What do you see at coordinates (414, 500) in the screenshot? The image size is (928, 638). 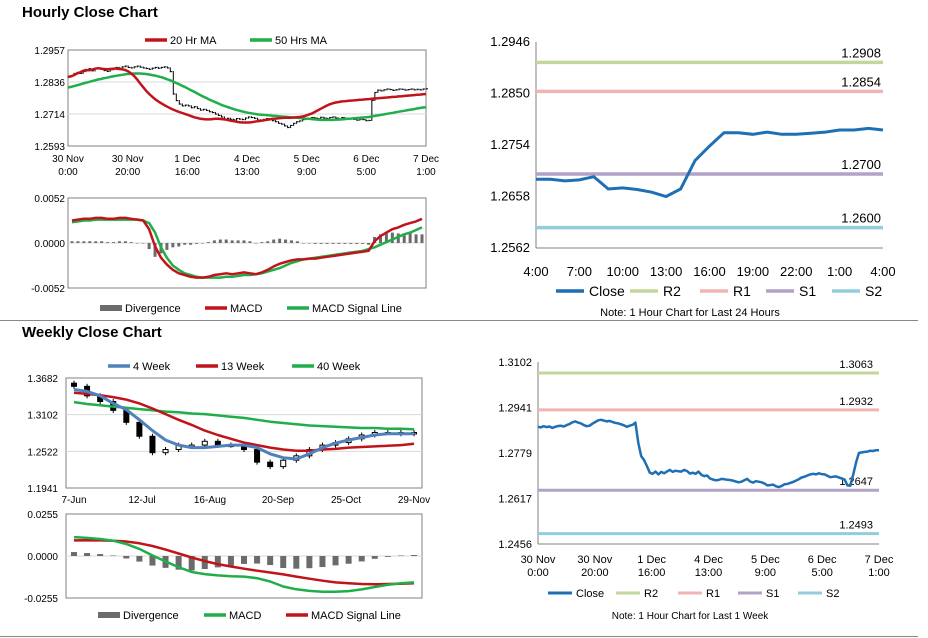 I see `x-tick-label: 29-Nov` at bounding box center [414, 500].